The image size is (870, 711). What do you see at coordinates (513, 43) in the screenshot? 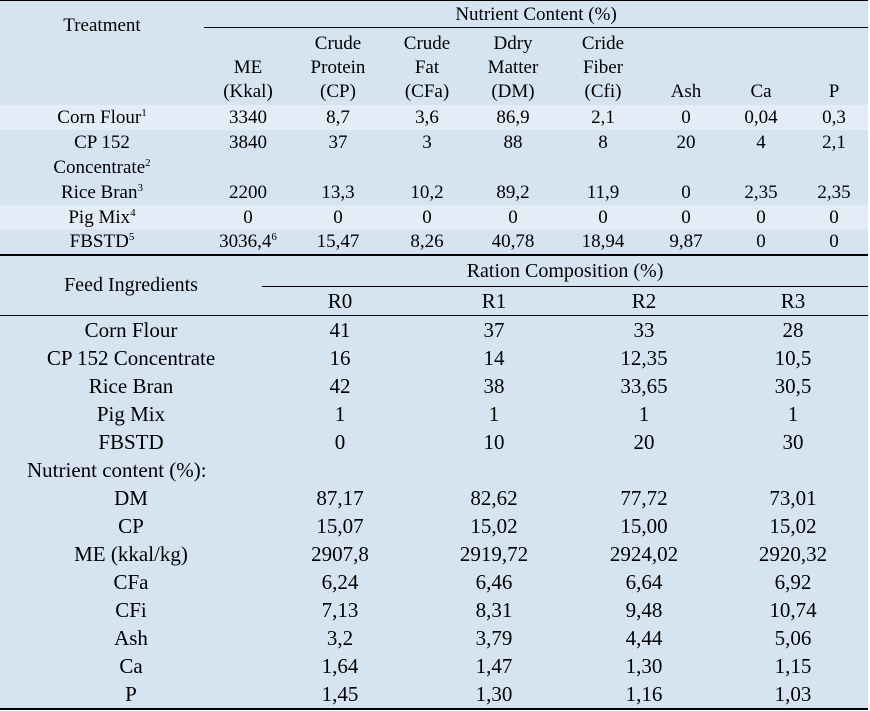
I see `column-header-line: Ddry` at bounding box center [513, 43].